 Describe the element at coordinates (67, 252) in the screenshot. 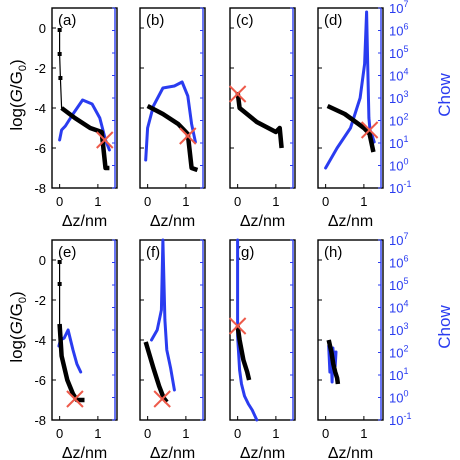

I see `panel-label: (e)` at that location.